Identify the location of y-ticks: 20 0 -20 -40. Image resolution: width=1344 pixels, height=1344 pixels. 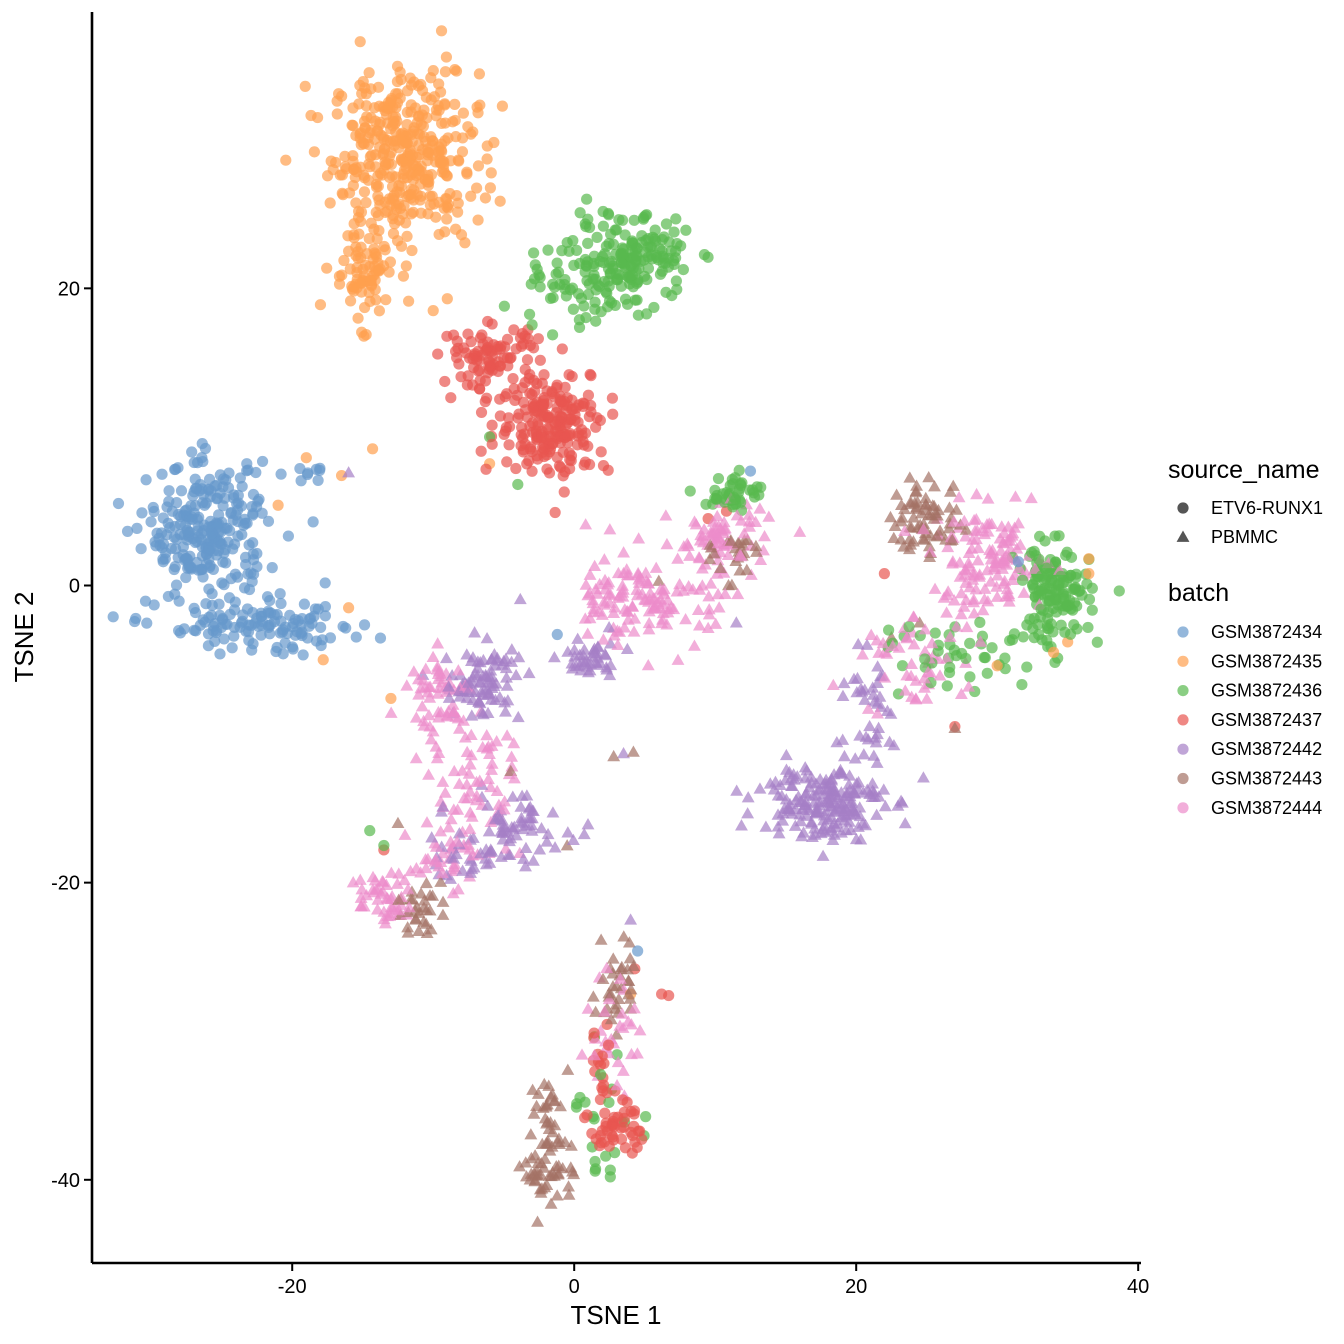
(71, 735).